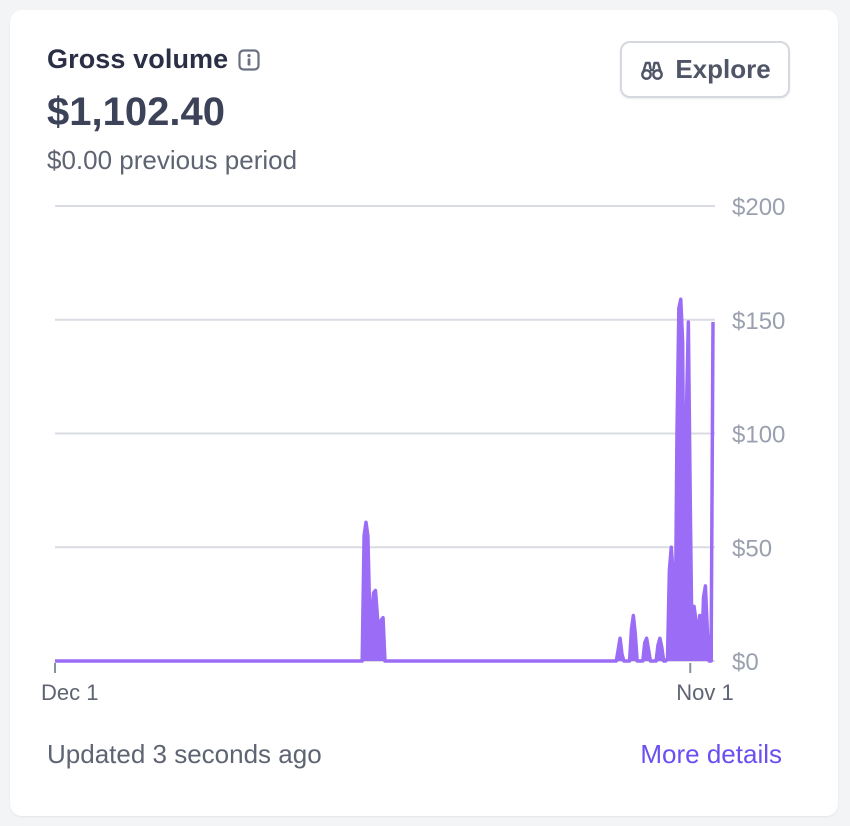 The image size is (850, 826). I want to click on y-tick-label: $150, so click(758, 321).